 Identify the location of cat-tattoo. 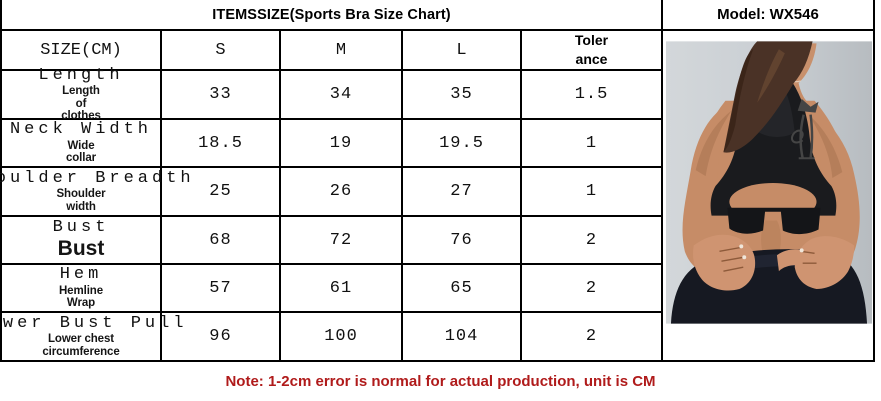
(805, 129).